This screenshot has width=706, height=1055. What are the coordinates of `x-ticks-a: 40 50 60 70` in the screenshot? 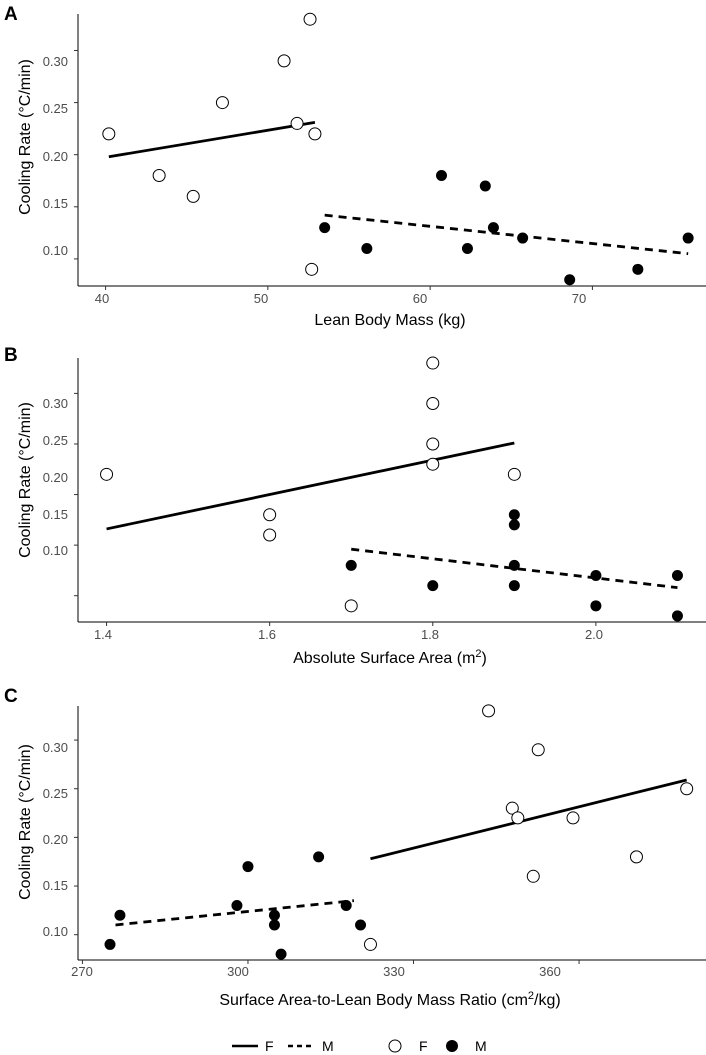 It's located at (340, 298).